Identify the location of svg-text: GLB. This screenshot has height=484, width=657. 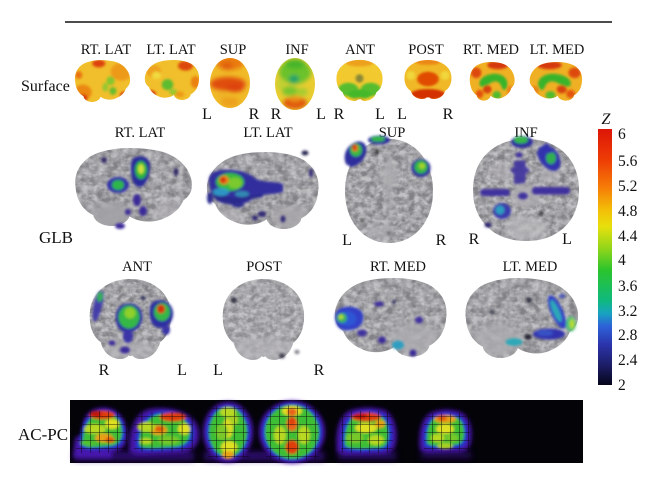
(56, 237).